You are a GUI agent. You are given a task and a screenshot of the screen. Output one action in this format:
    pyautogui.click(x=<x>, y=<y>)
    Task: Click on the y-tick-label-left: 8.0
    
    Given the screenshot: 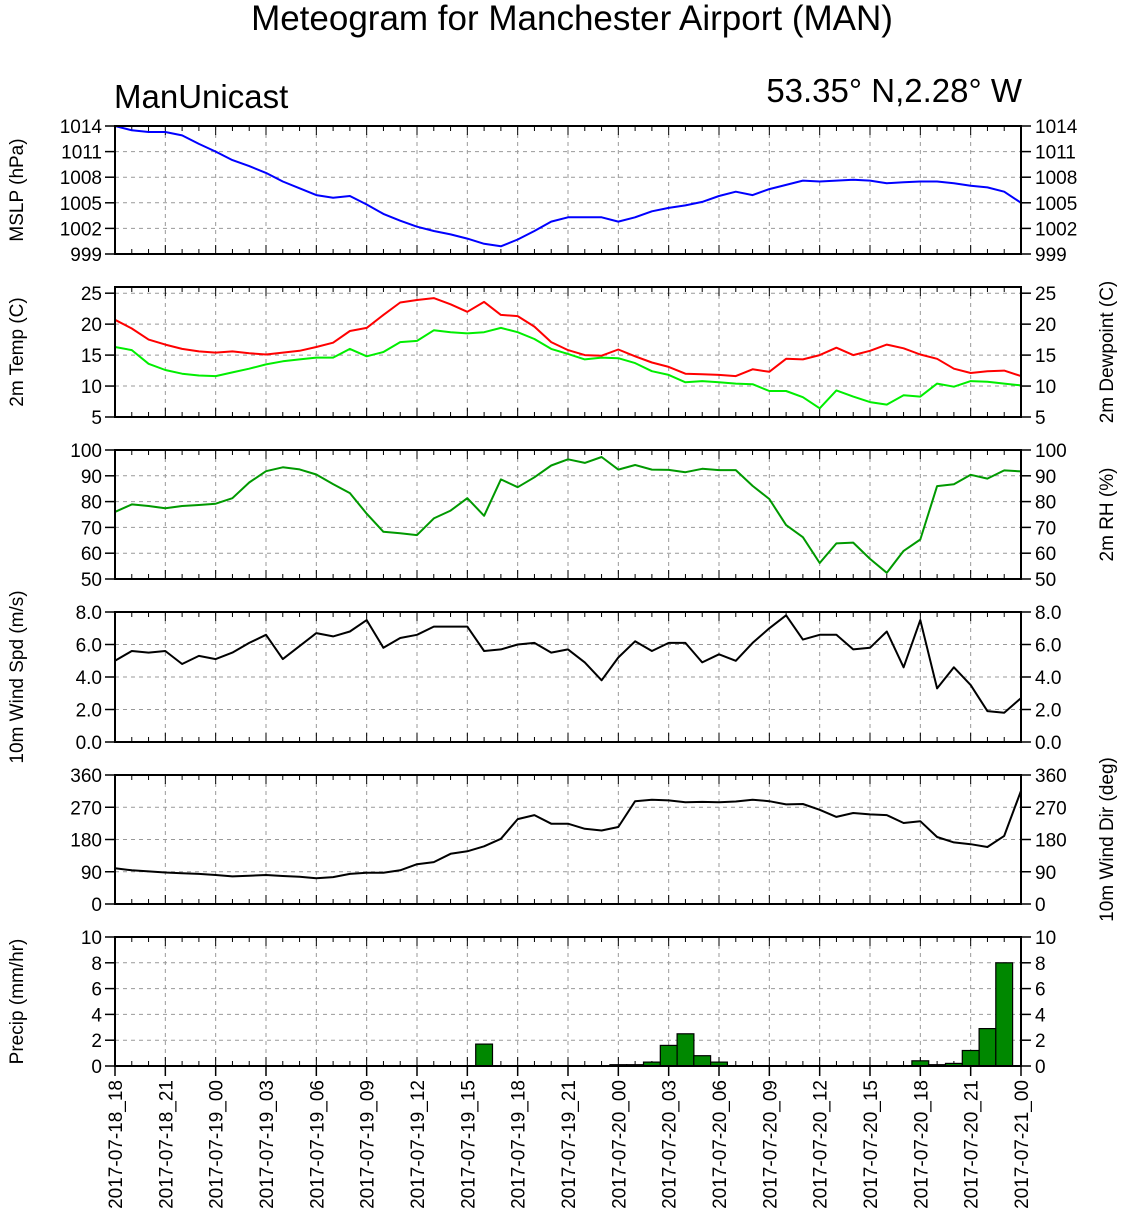 What is the action you would take?
    pyautogui.click(x=89, y=613)
    